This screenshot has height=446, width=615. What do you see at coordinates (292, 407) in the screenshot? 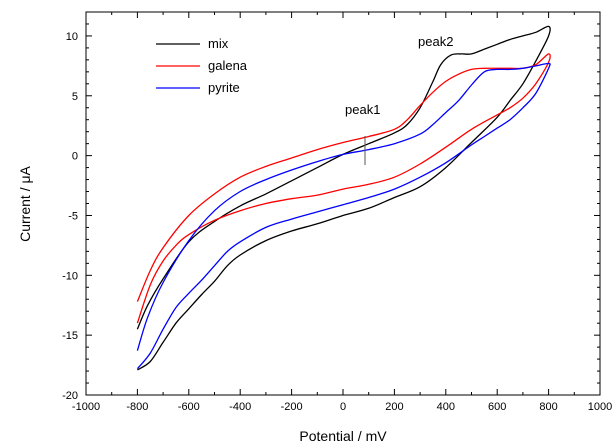
I see `x-tick-label: -200` at bounding box center [292, 407].